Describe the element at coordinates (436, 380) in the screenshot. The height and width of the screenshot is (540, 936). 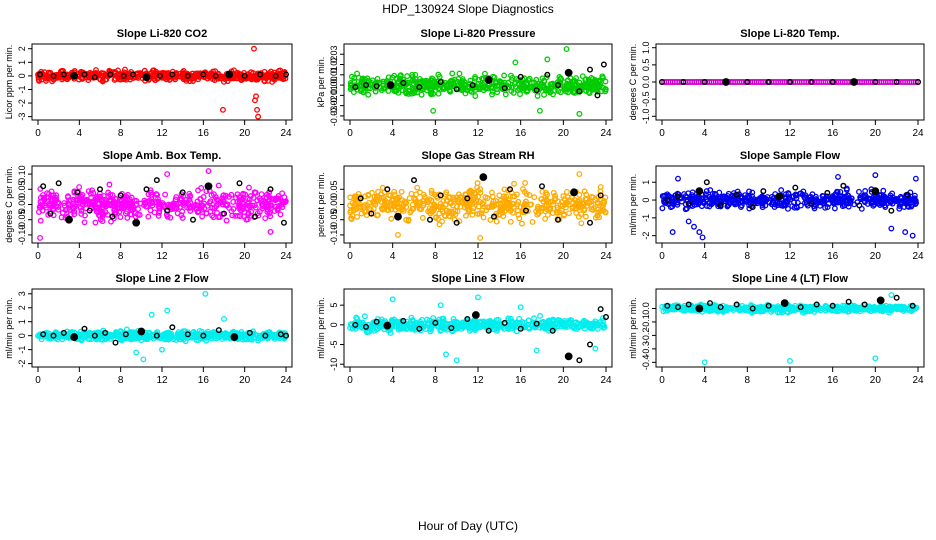
I see `x-tick-label: 8` at that location.